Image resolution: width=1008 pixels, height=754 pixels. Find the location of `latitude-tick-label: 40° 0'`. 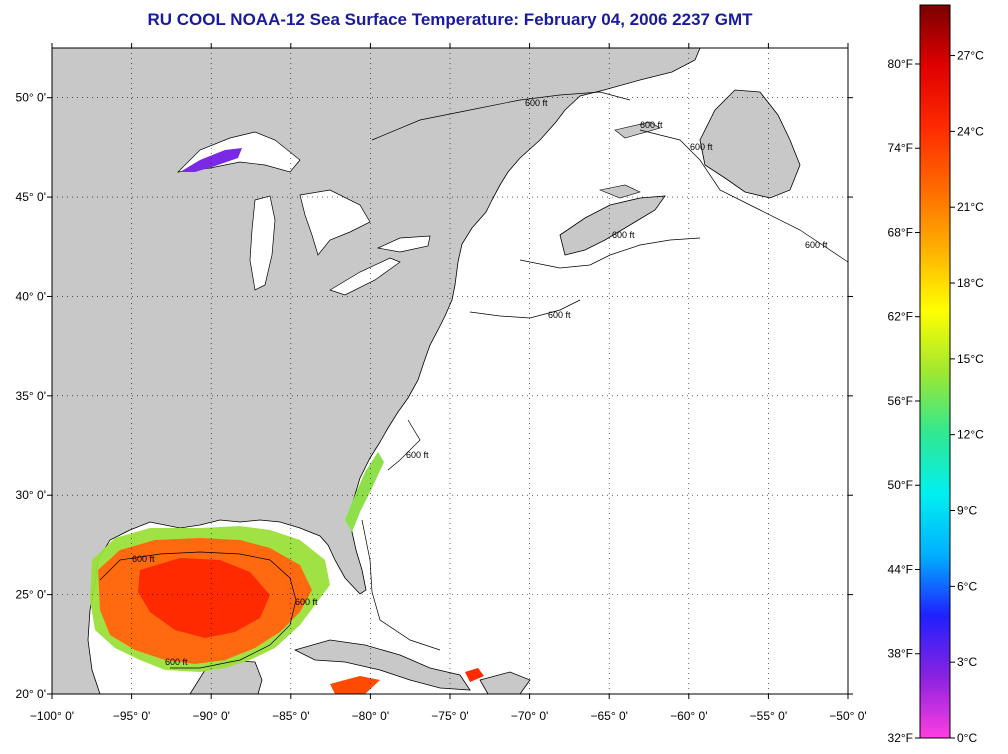

latitude-tick-label: 40° 0' is located at coordinates (31, 296).